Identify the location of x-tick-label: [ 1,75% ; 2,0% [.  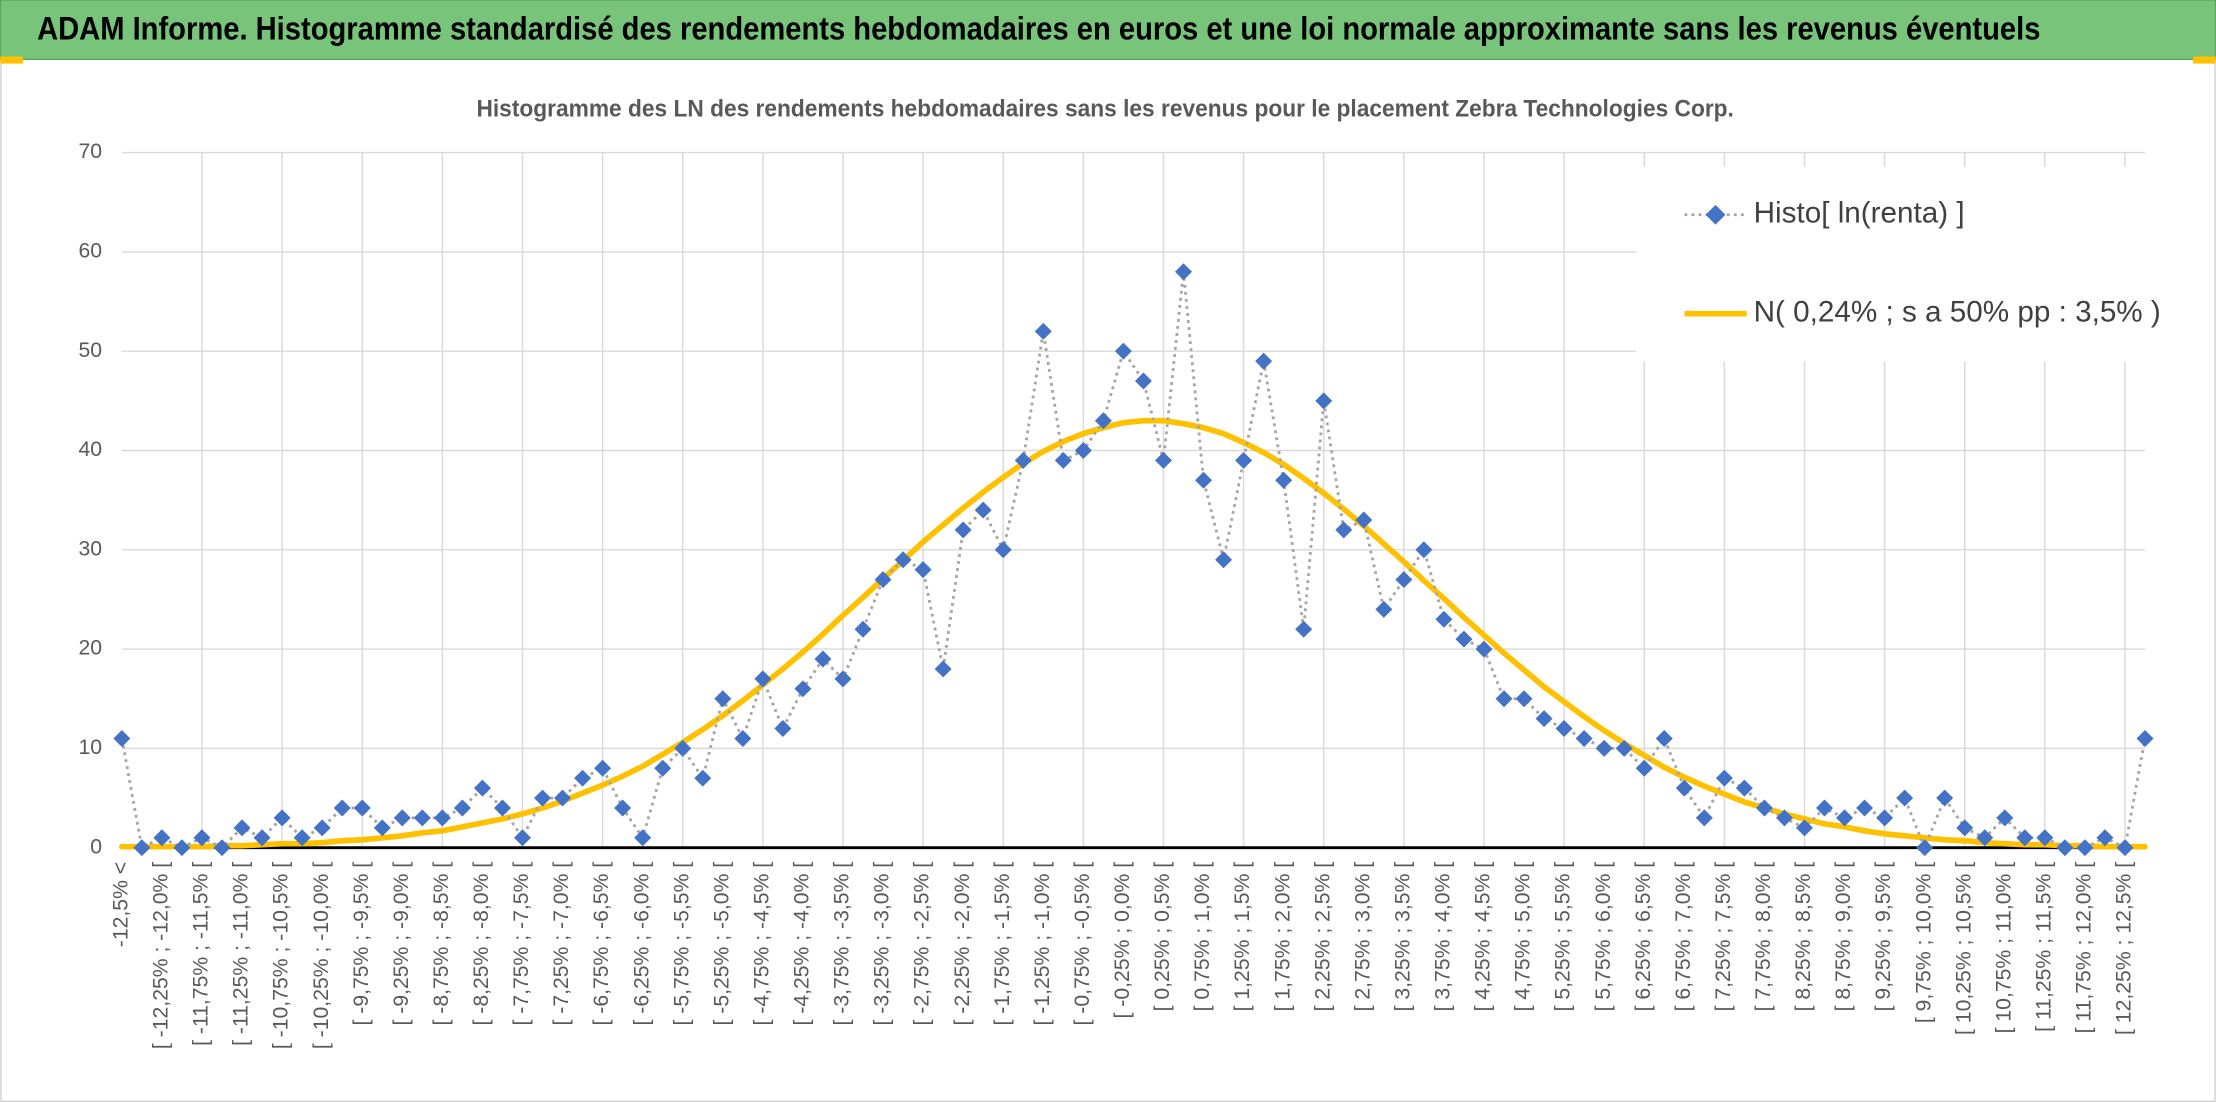
(1282, 937).